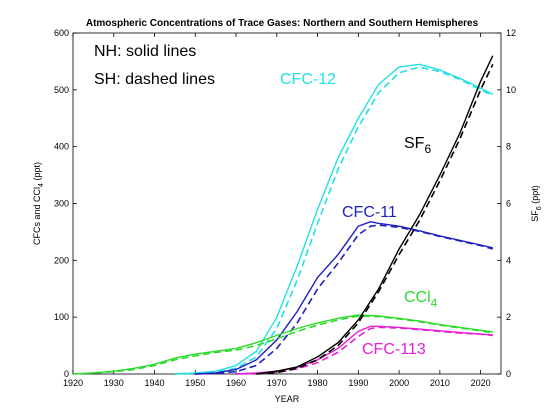 The height and width of the screenshot is (420, 560). What do you see at coordinates (511, 33) in the screenshot?
I see `y-right-tick-label: 12` at bounding box center [511, 33].